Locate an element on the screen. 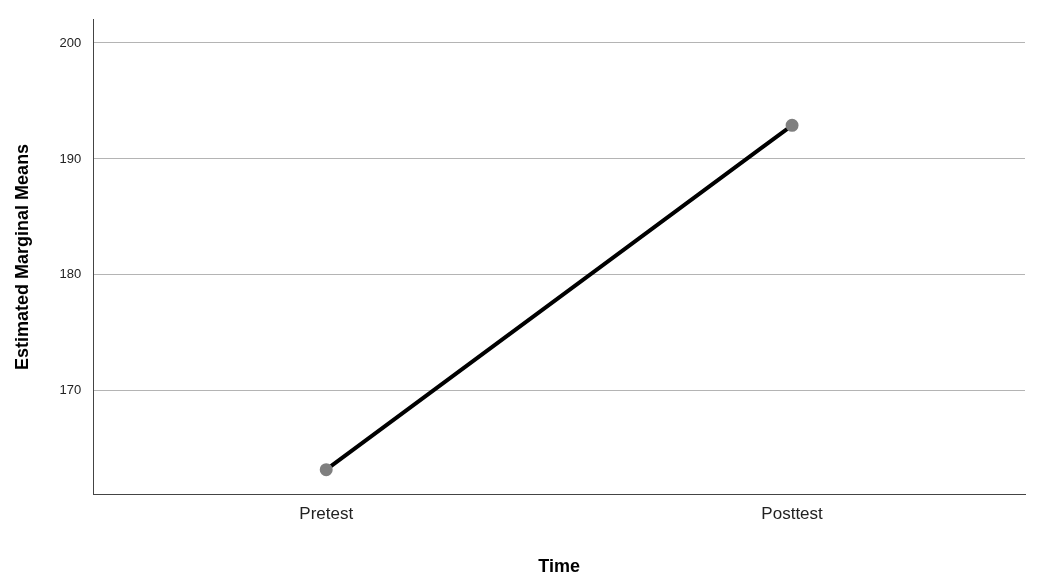 This screenshot has width=1040, height=588. y-tick-label: 180 is located at coordinates (70, 274).